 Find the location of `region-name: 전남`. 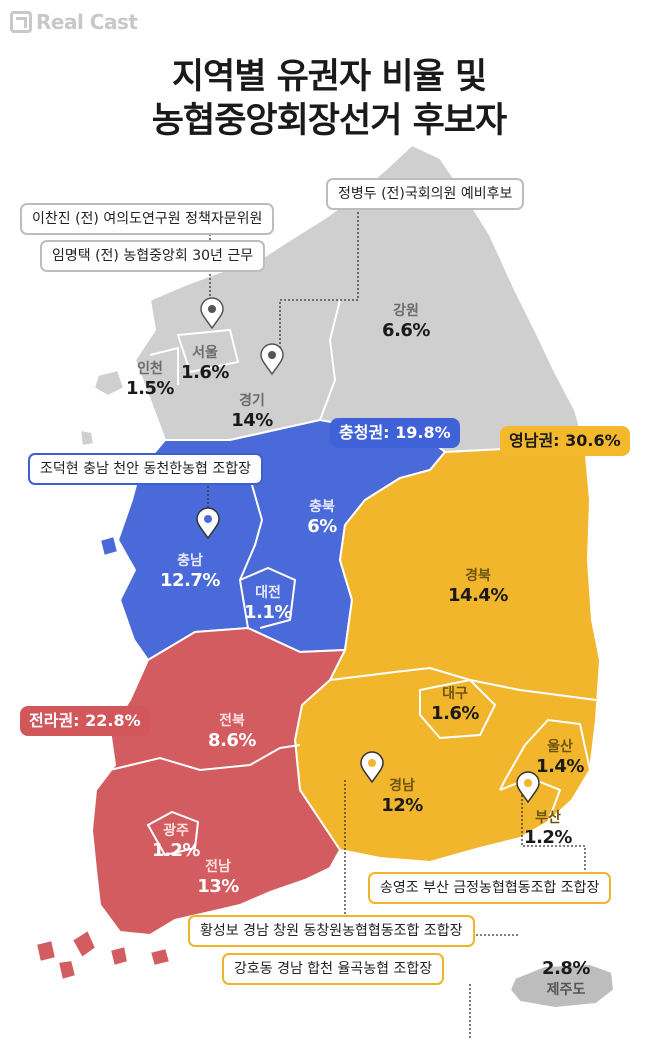

region-name: 전남 is located at coordinates (218, 867).